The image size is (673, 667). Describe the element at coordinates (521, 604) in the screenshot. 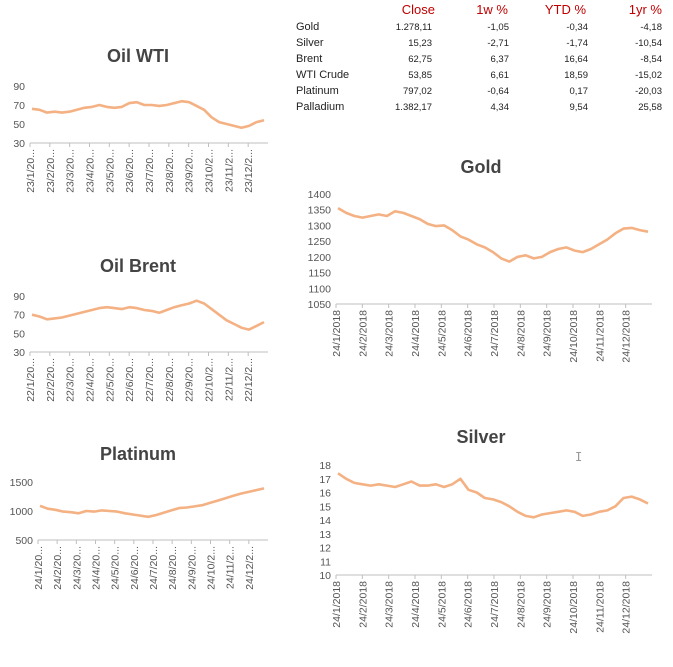

I see `x-tick-label: 24/8/2018` at that location.